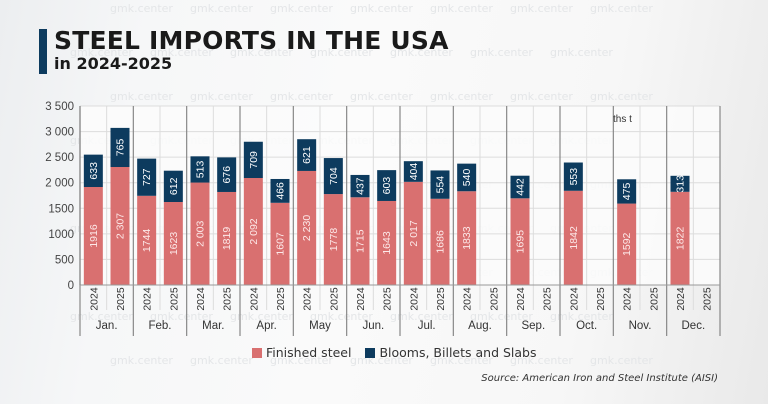 The height and width of the screenshot is (404, 768). I want to click on x-tick-label-month: Dec., so click(694, 326).